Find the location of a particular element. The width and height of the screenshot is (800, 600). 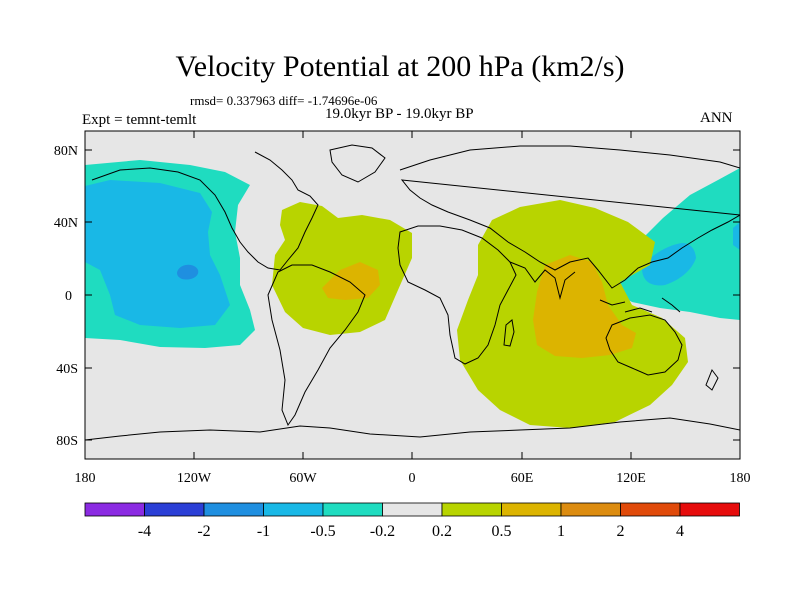

indian-ocean-positive-core is located at coordinates (584, 306).